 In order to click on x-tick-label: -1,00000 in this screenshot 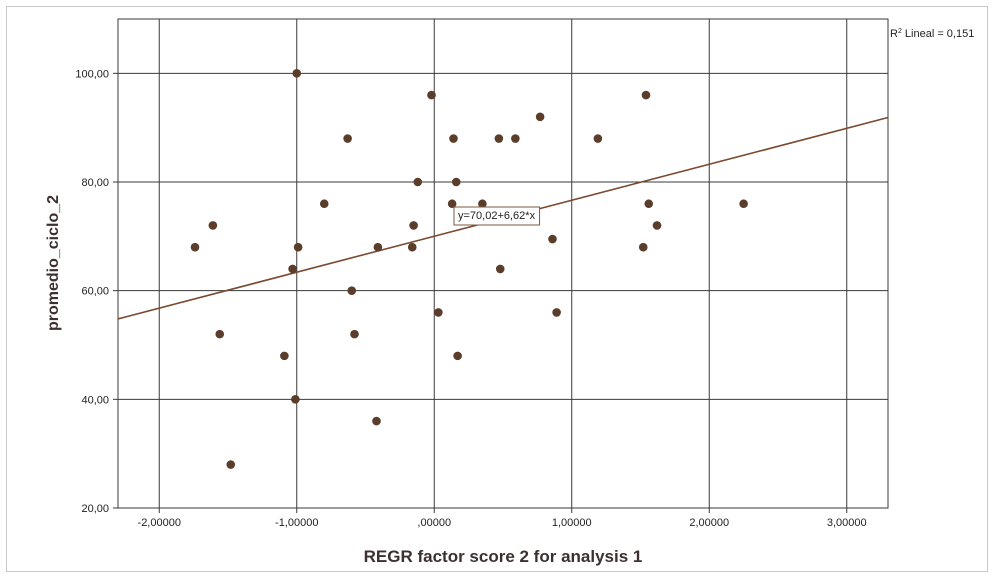, I will do `click(296, 523)`.